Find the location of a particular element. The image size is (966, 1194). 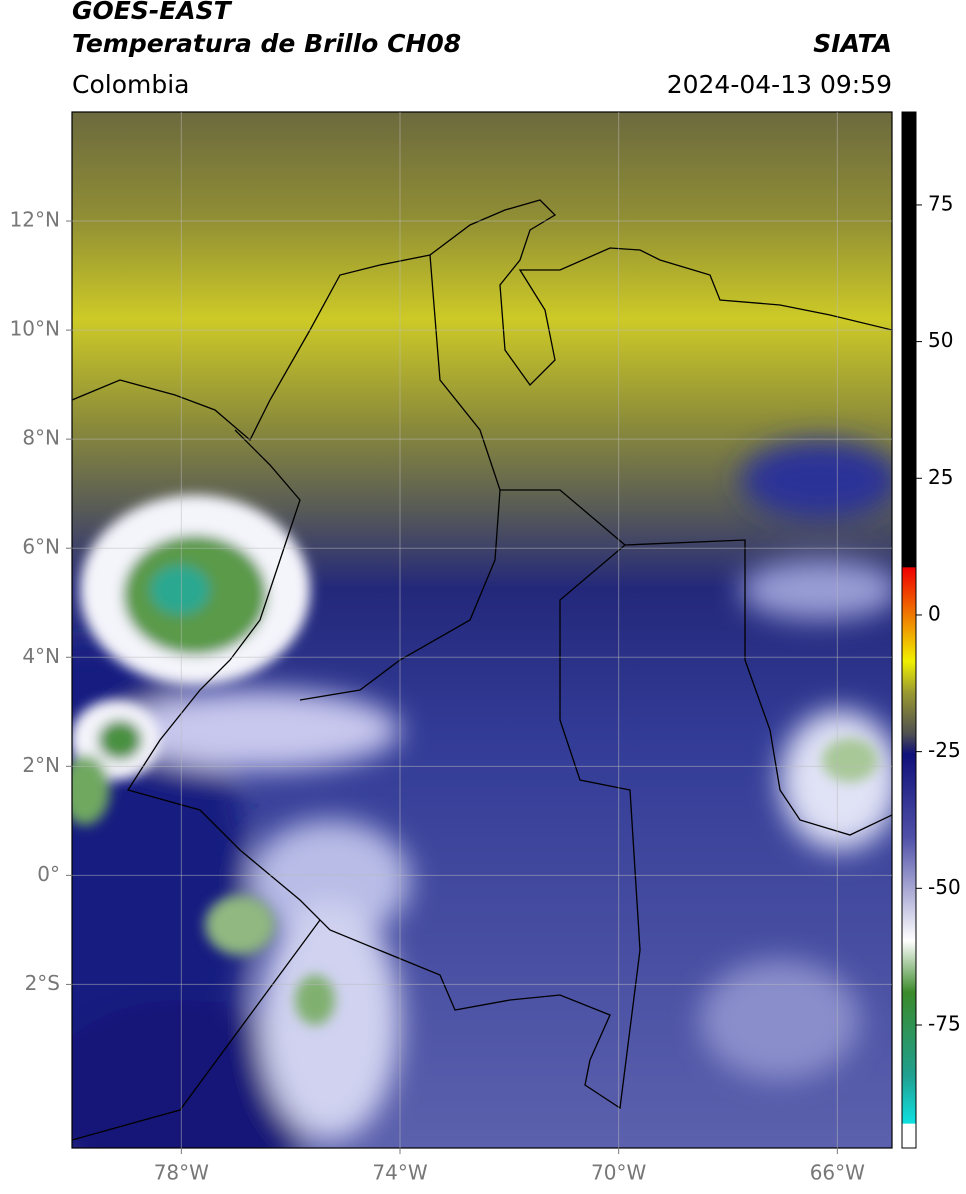

subtitle: Temperatura de Brillo CH08 is located at coordinates (266, 43).